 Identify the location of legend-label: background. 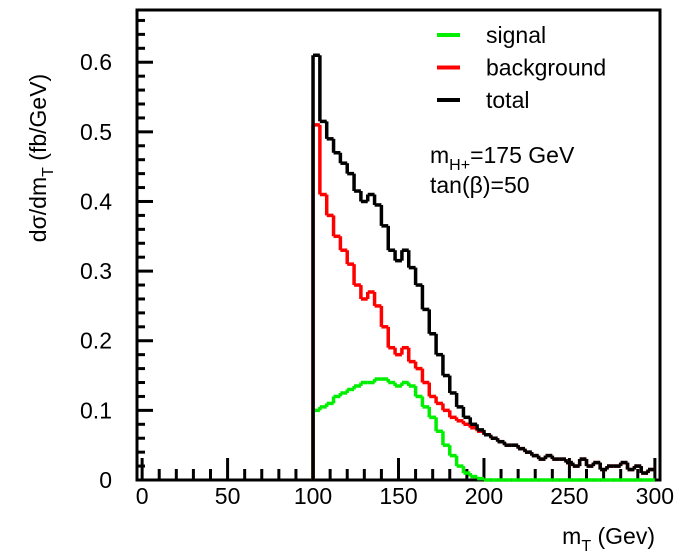
(546, 68).